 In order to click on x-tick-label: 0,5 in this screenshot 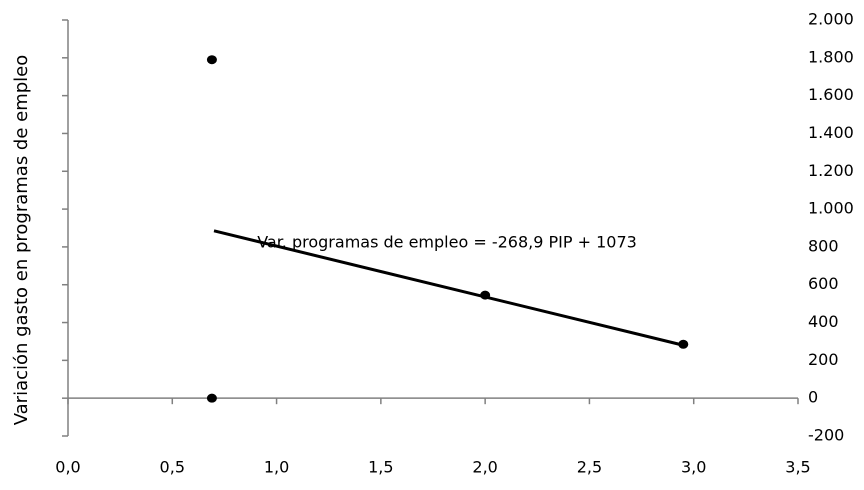, I will do `click(172, 467)`.